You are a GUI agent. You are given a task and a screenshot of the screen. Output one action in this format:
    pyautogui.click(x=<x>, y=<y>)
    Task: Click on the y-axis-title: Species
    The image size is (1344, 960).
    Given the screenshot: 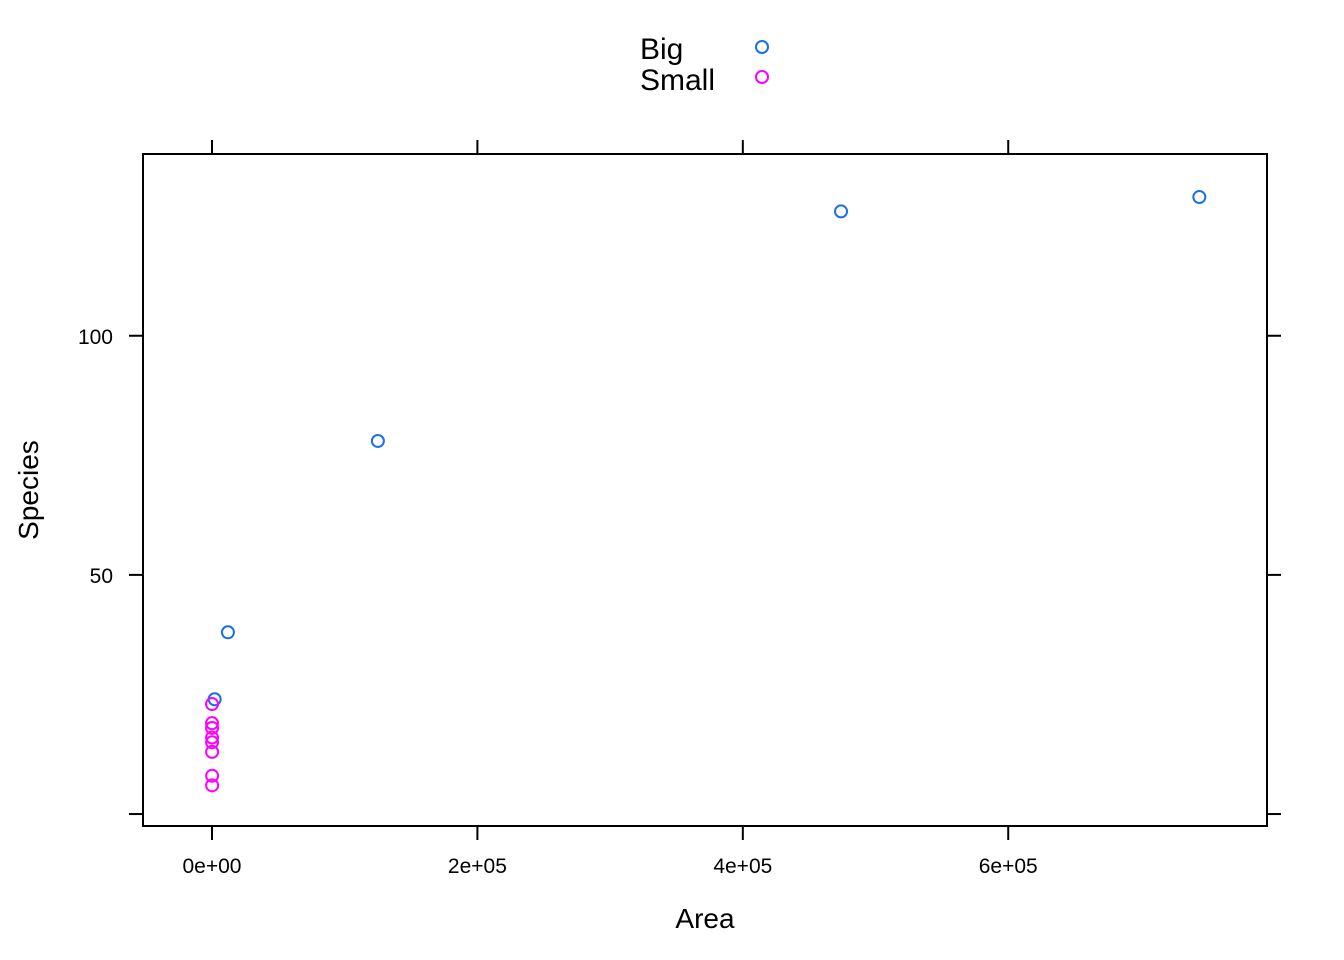 What is the action you would take?
    pyautogui.click(x=28, y=490)
    